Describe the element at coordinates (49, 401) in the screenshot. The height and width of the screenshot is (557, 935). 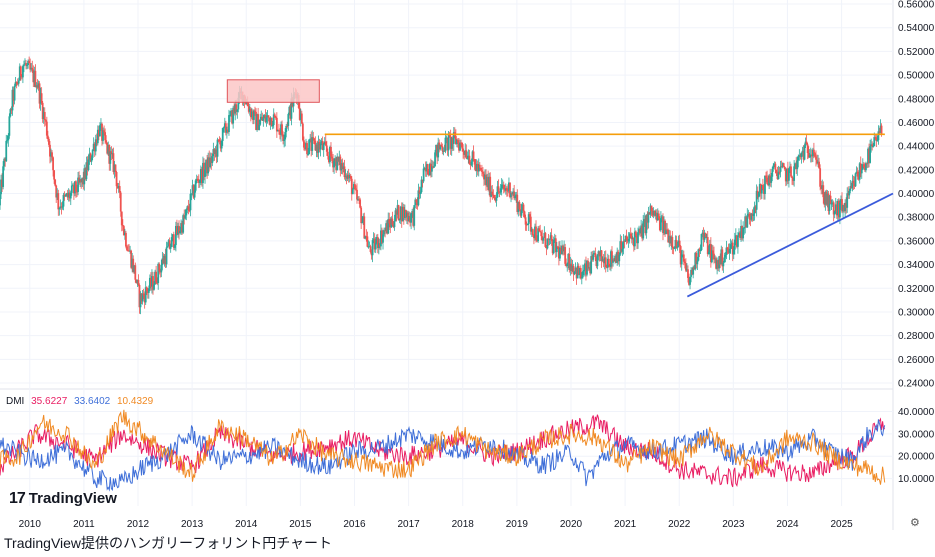
I see `dmi-plus-di-value: 35.6227` at that location.